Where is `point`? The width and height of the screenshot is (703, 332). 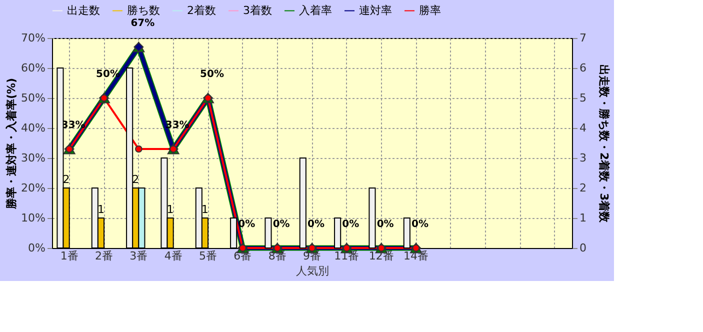 point is located at coordinates (138, 149).